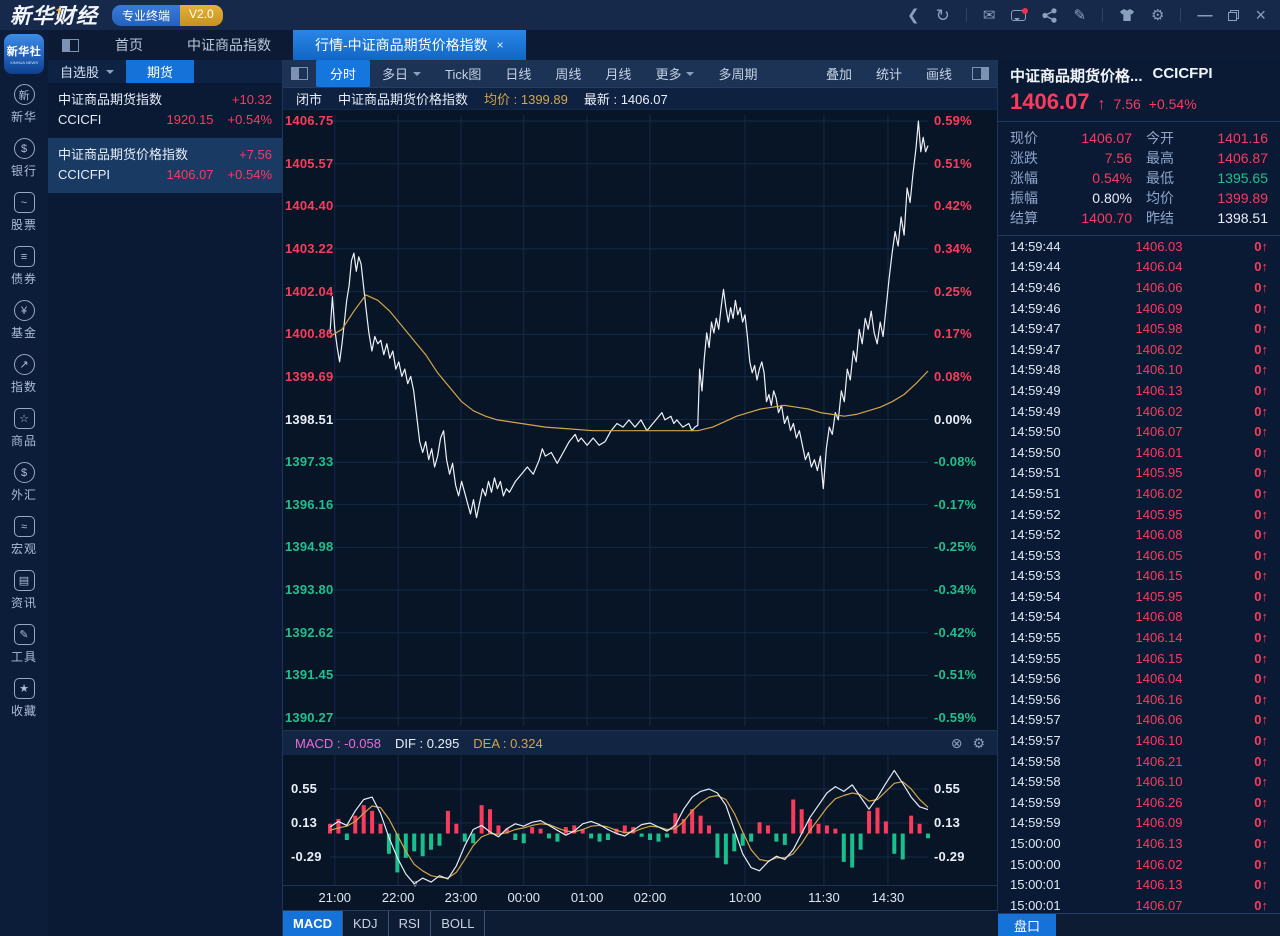 Image resolution: width=1280 pixels, height=936 pixels. What do you see at coordinates (942, 15) in the screenshot?
I see `refresh-icon: ↻` at bounding box center [942, 15].